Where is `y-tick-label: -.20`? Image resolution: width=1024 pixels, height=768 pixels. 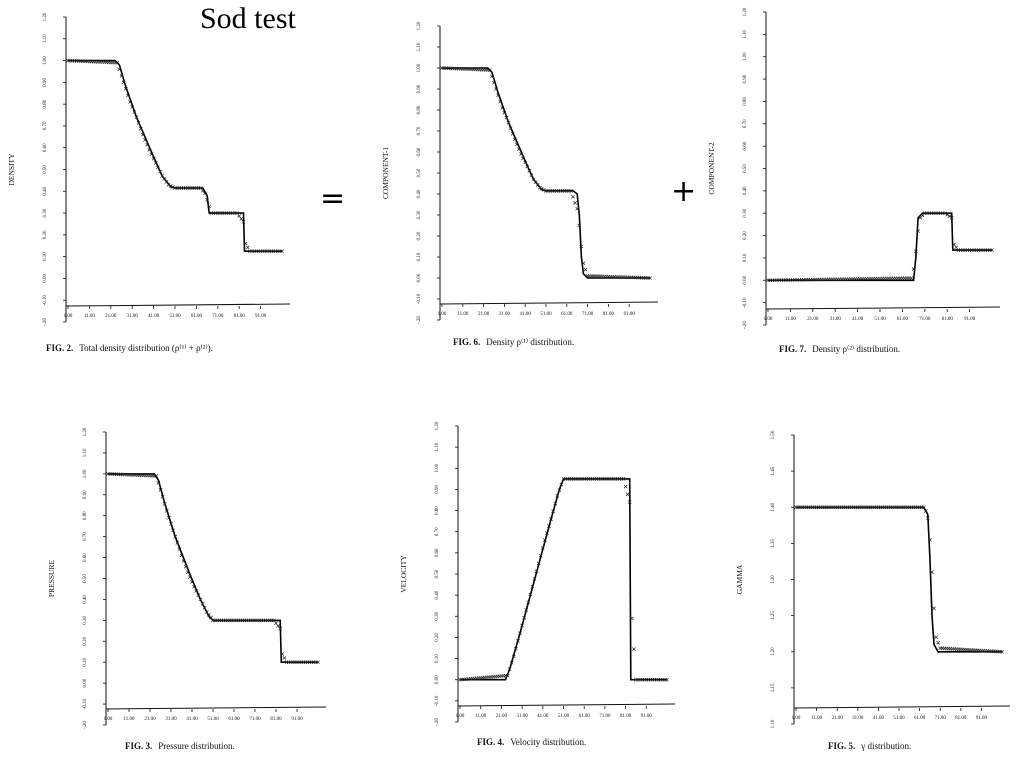 y-tick-label: -.20 is located at coordinates (85, 725).